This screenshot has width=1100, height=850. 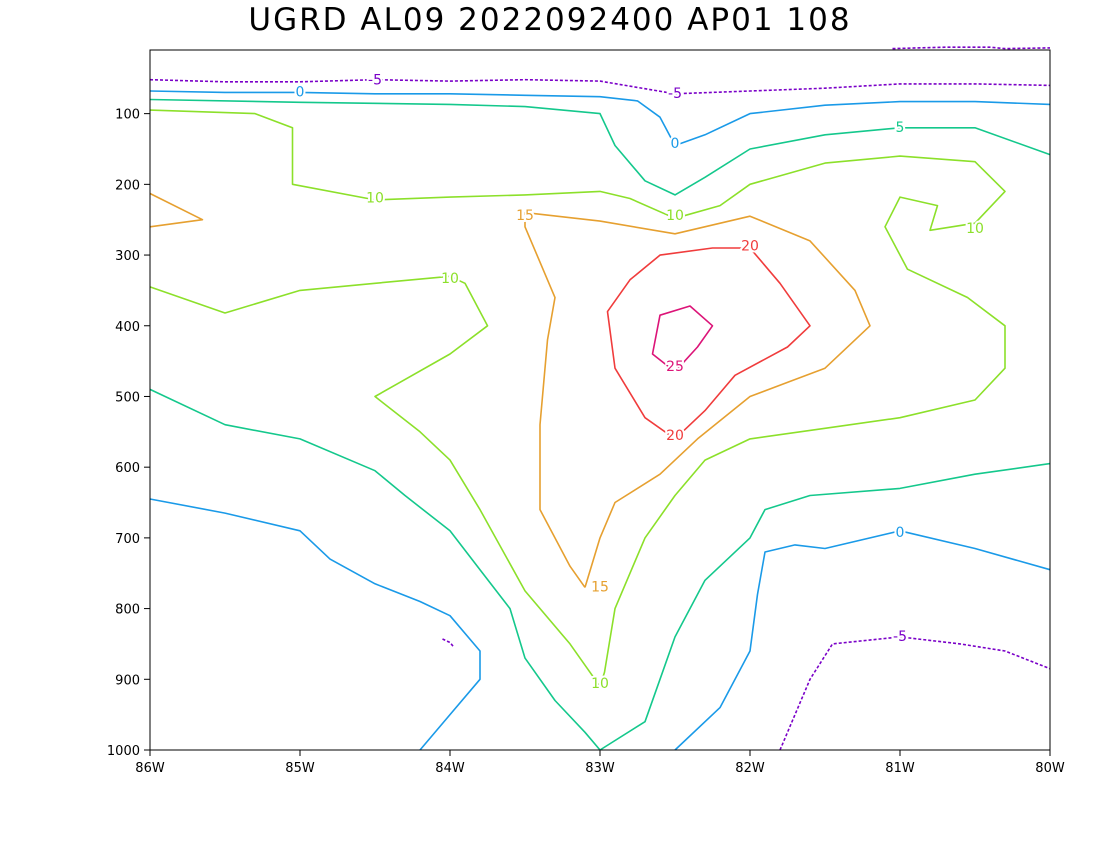 I want to click on x-axis: 86W 85W 84W 83W 82W 81W 80W, so click(x=600, y=763).